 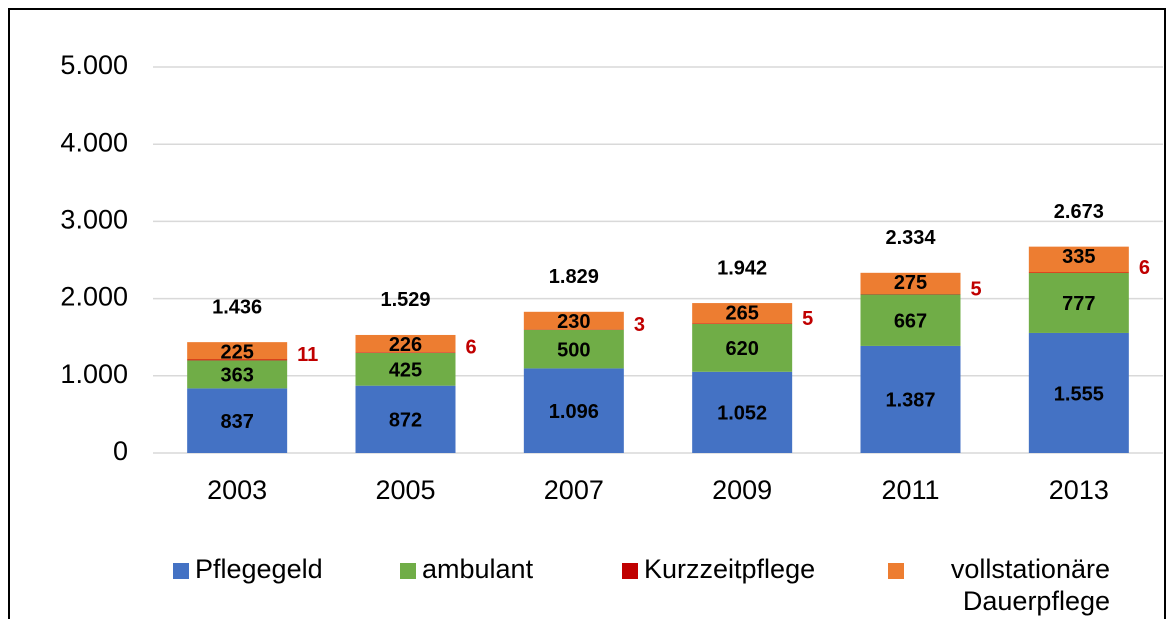 What do you see at coordinates (237, 490) in the screenshot?
I see `x-tick-label: 2003` at bounding box center [237, 490].